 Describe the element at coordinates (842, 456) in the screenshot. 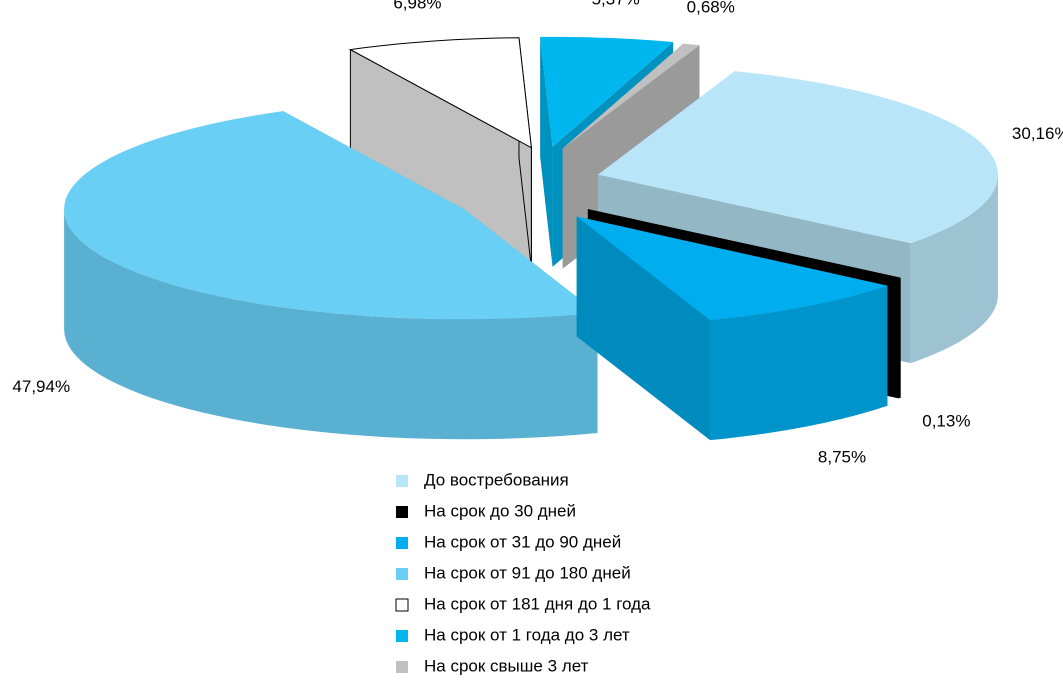

I see `value-label: 8,75%` at that location.